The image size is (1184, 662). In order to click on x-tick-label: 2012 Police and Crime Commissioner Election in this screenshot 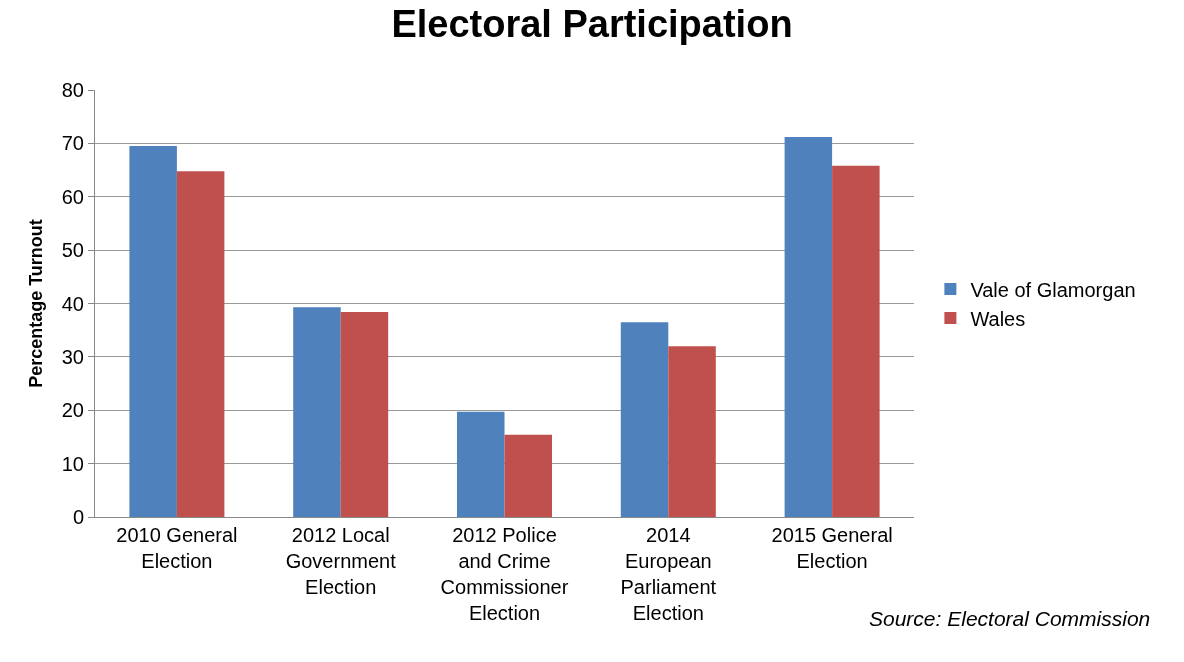, I will do `click(504, 574)`.